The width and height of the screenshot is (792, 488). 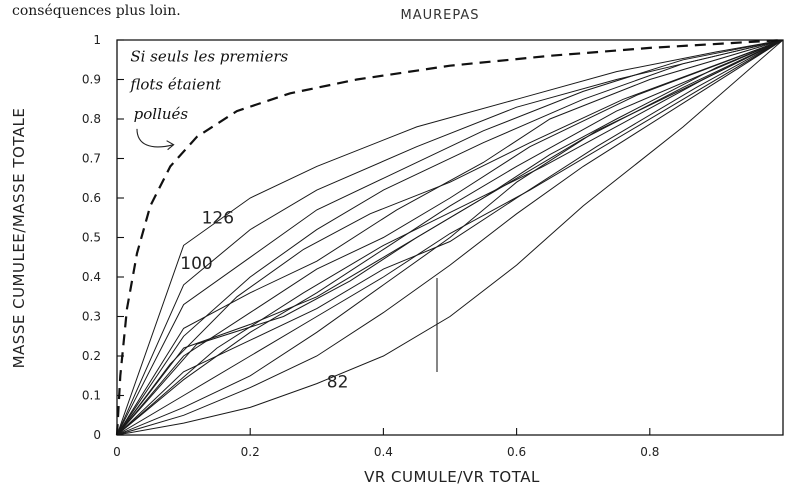 What do you see at coordinates (91, 396) in the screenshot?
I see `y-tick-label: 0.1` at bounding box center [91, 396].